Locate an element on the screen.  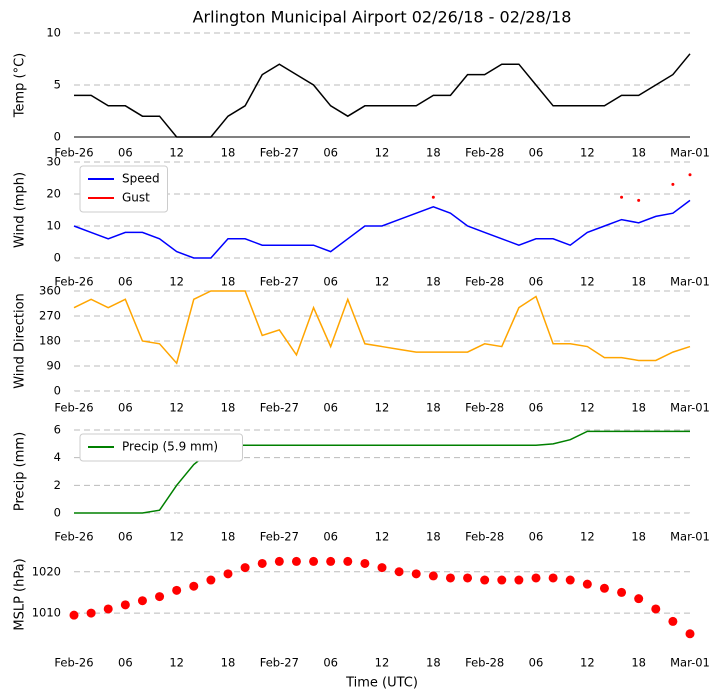
y-tick-label: 1020 is located at coordinates (46, 571).